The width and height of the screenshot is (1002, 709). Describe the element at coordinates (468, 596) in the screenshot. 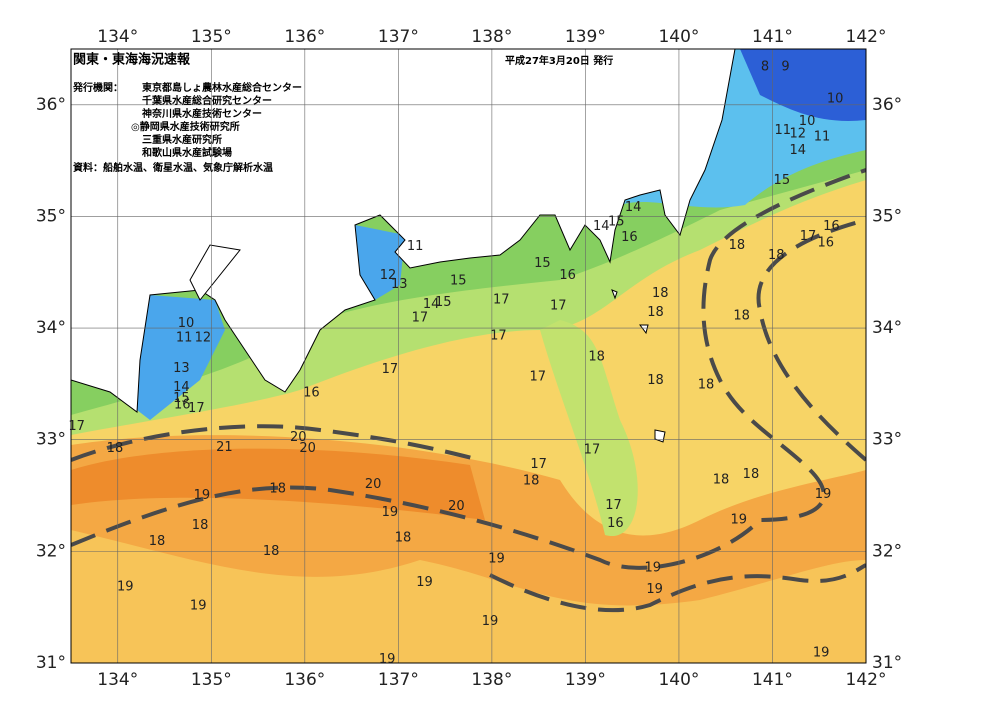

I see `south-water` at that location.